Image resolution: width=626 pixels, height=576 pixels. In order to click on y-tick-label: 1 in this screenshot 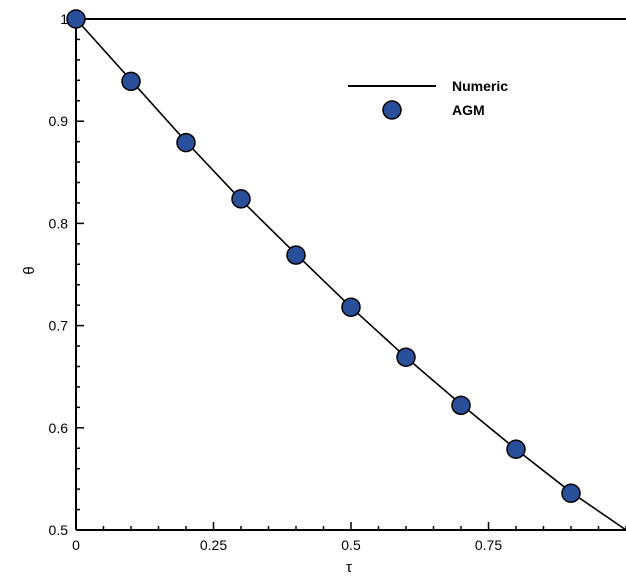, I will do `click(64, 19)`.